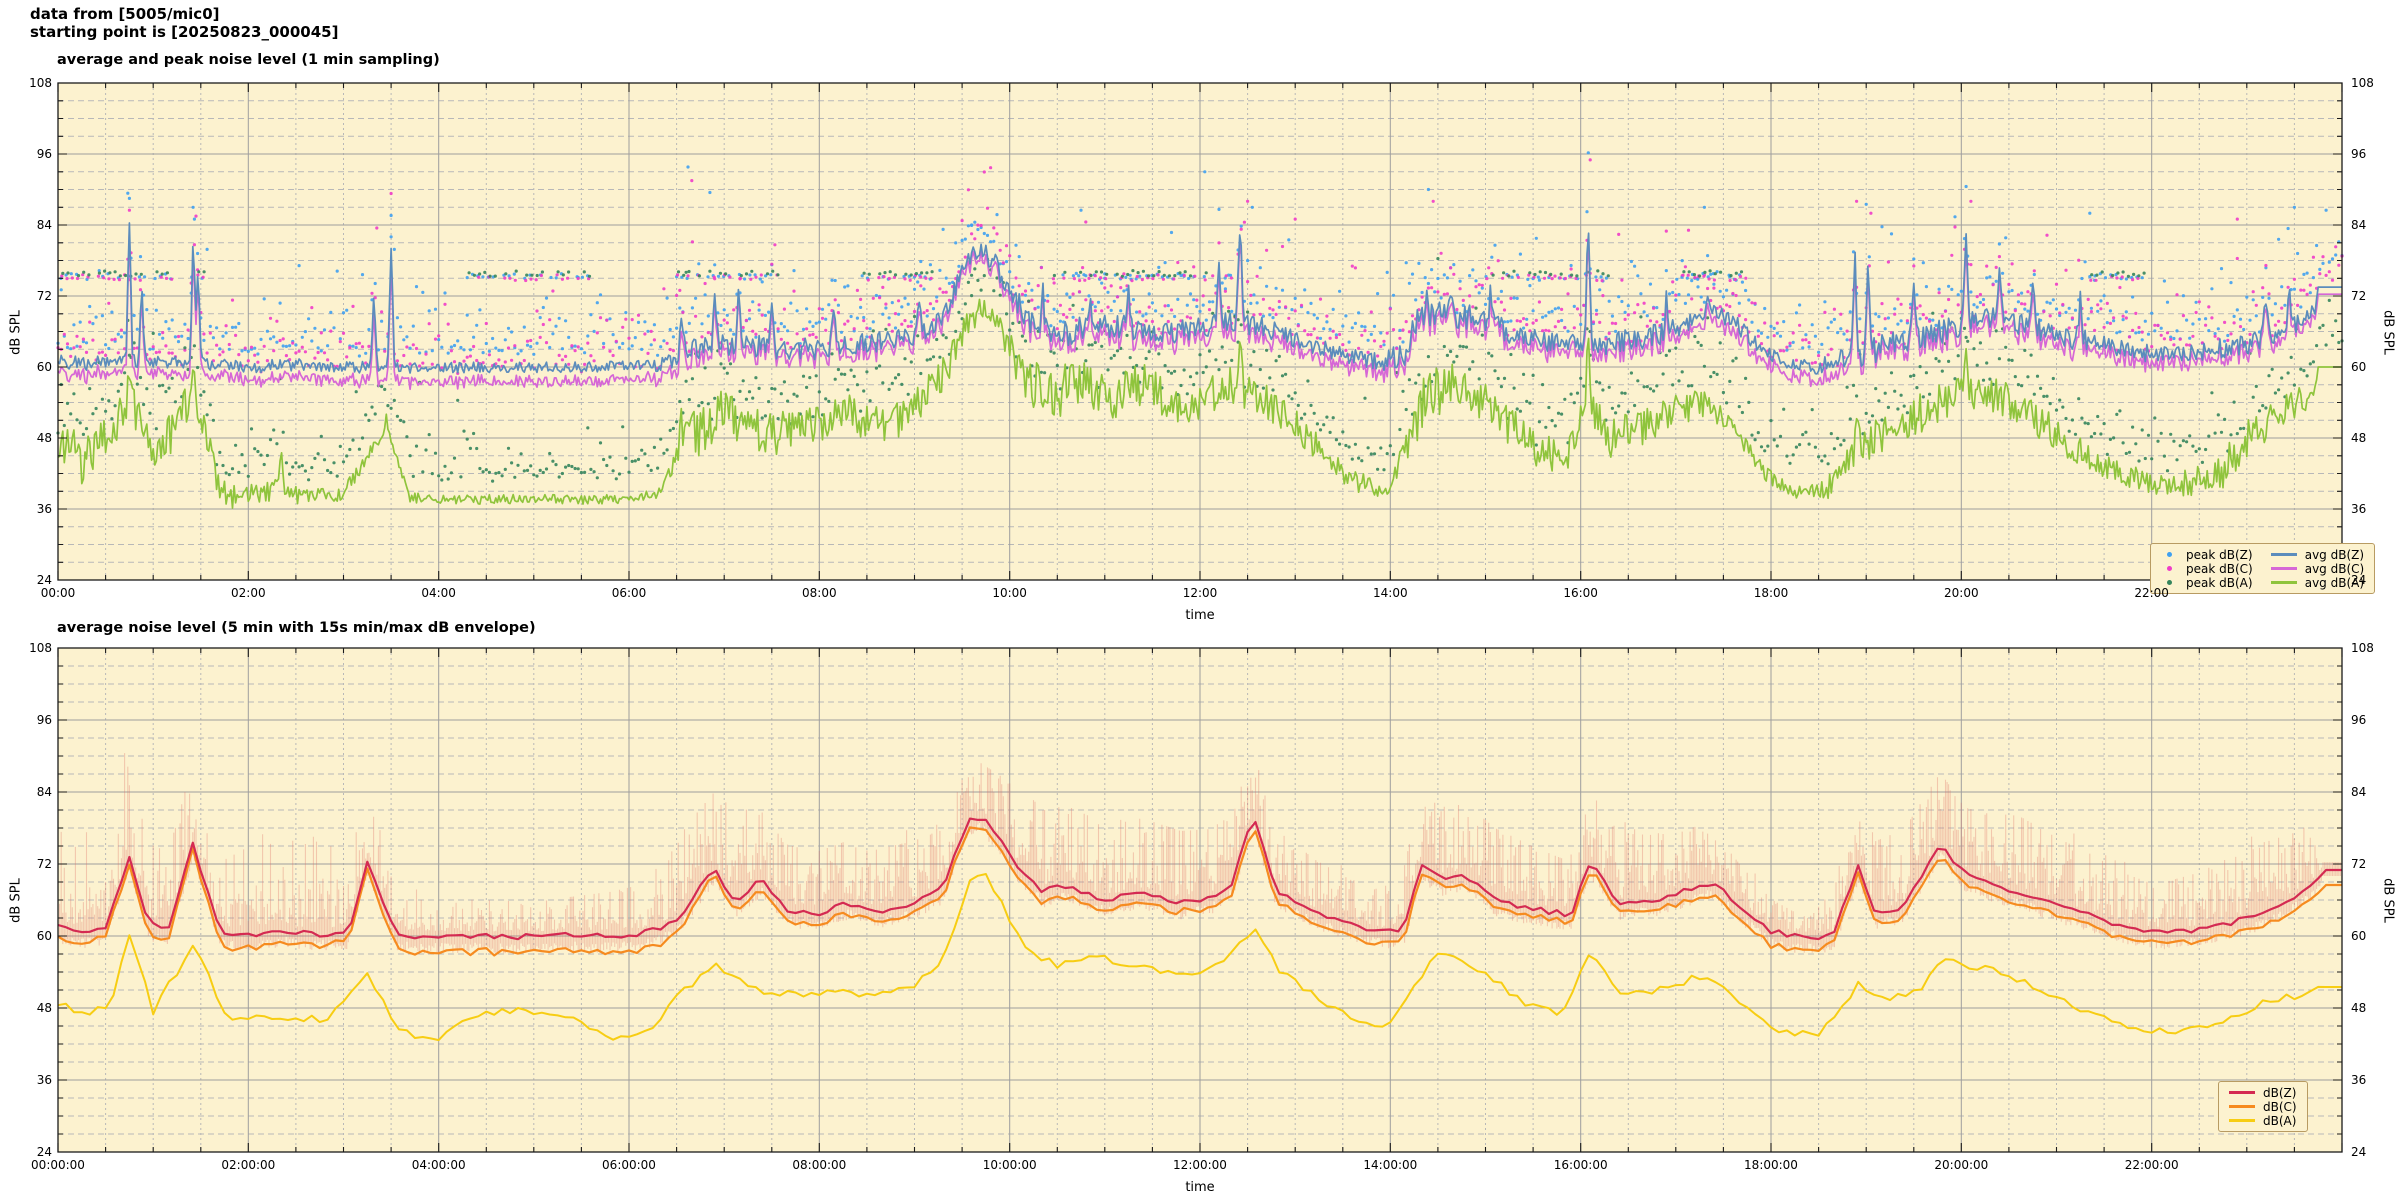 The width and height of the screenshot is (2400, 1200). Describe the element at coordinates (2334, 554) in the screenshot. I see `legend-label: avg dB(Z)` at that location.